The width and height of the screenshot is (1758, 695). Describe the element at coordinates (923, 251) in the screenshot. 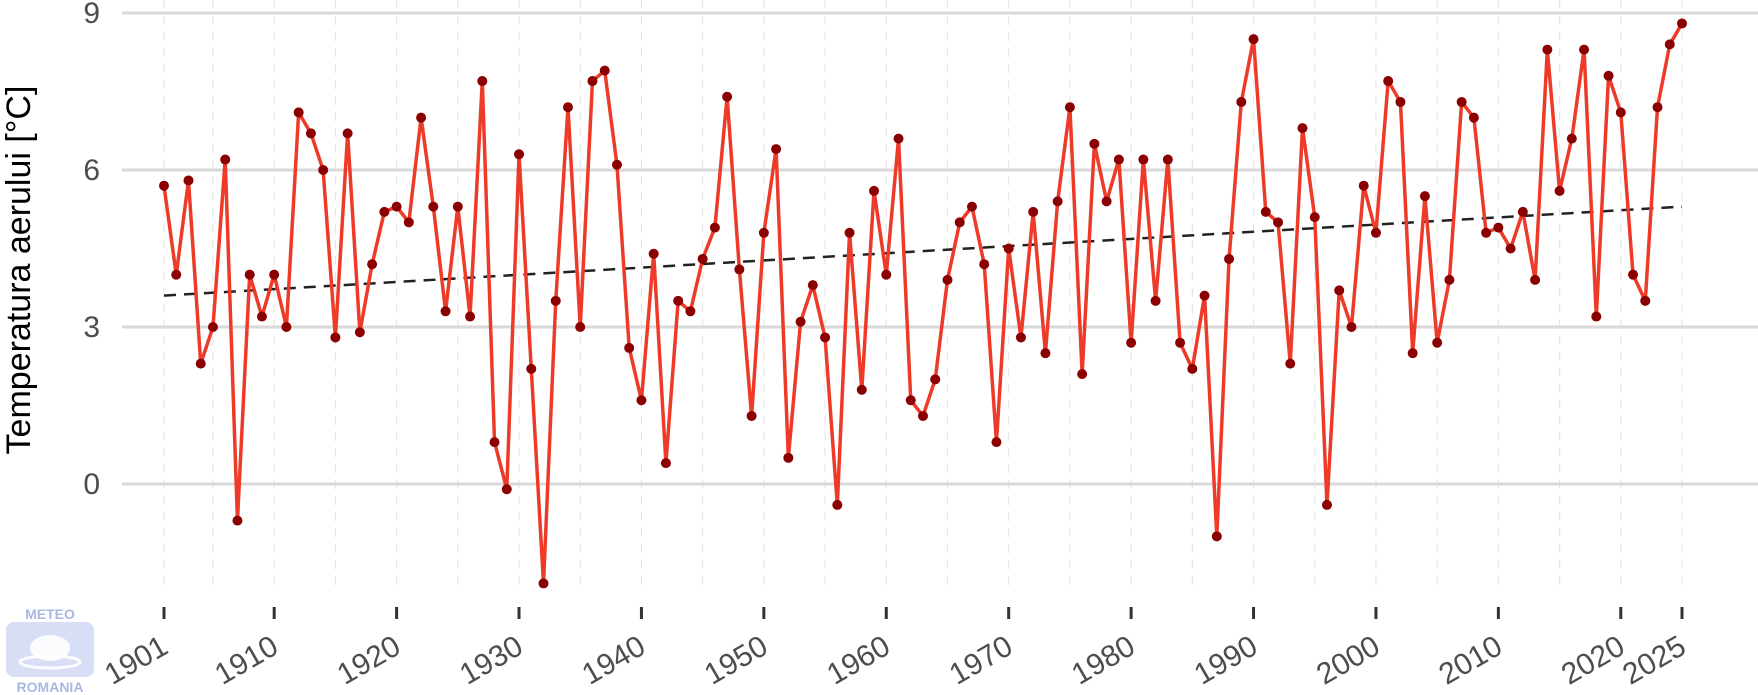

I see `trend-line` at that location.